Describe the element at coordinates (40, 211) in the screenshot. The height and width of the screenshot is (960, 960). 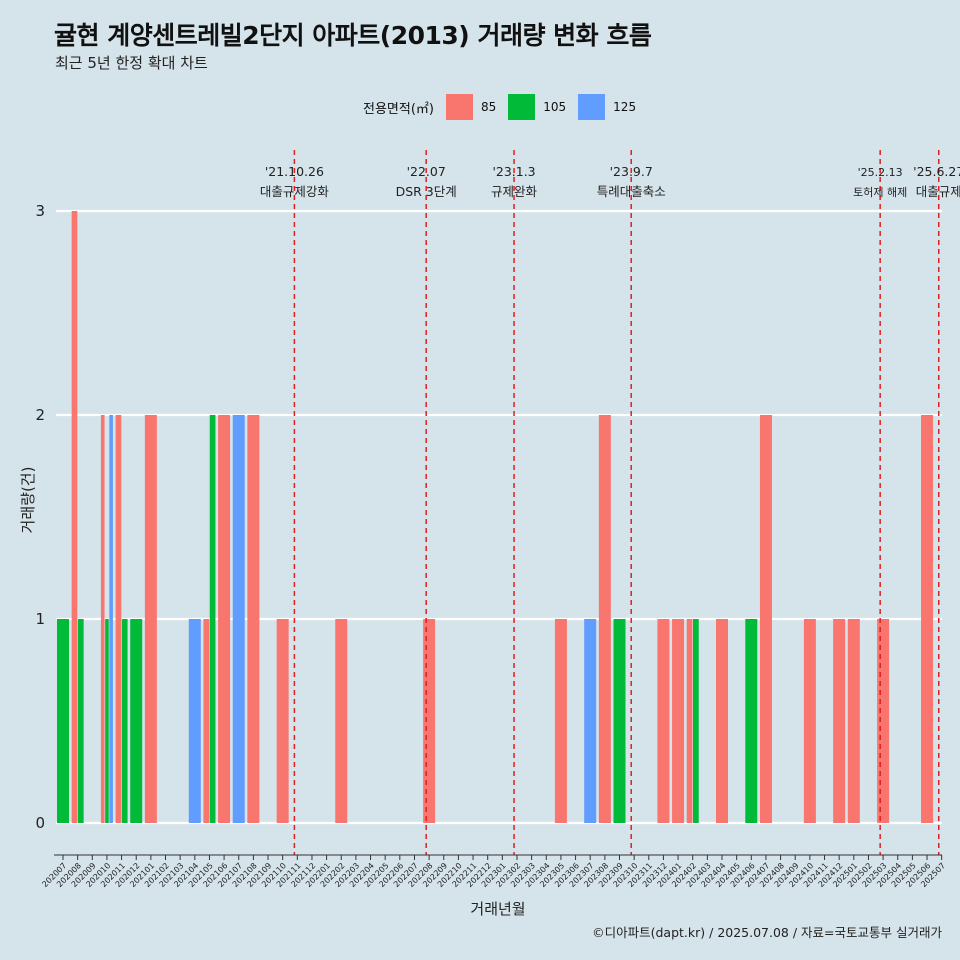
I see `y-tick-label: 3` at that location.